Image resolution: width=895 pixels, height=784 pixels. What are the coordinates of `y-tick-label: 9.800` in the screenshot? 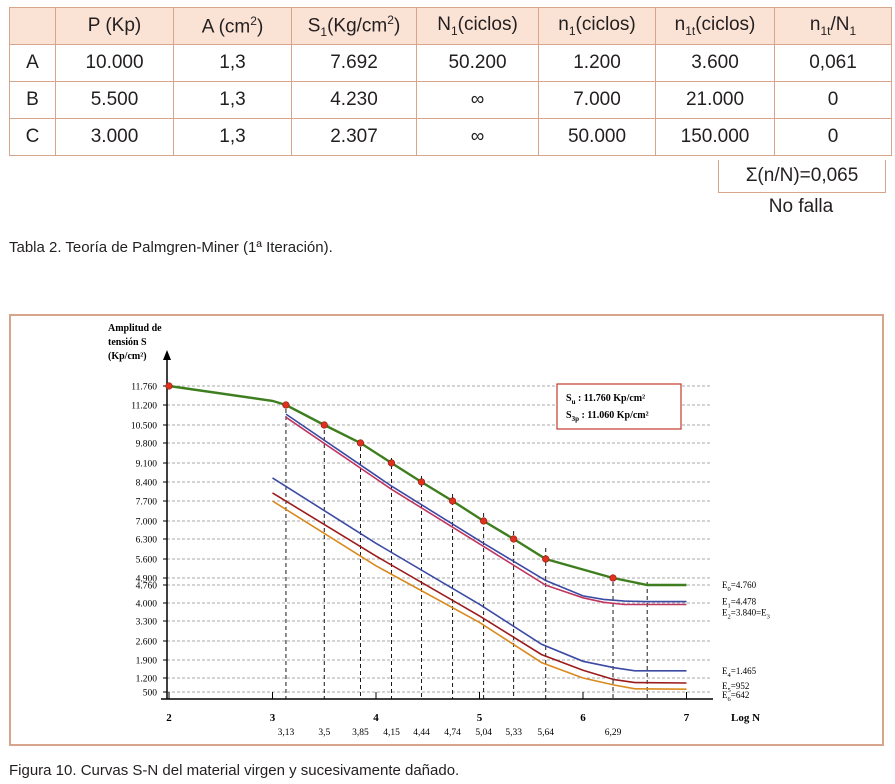 It's located at (147, 445).